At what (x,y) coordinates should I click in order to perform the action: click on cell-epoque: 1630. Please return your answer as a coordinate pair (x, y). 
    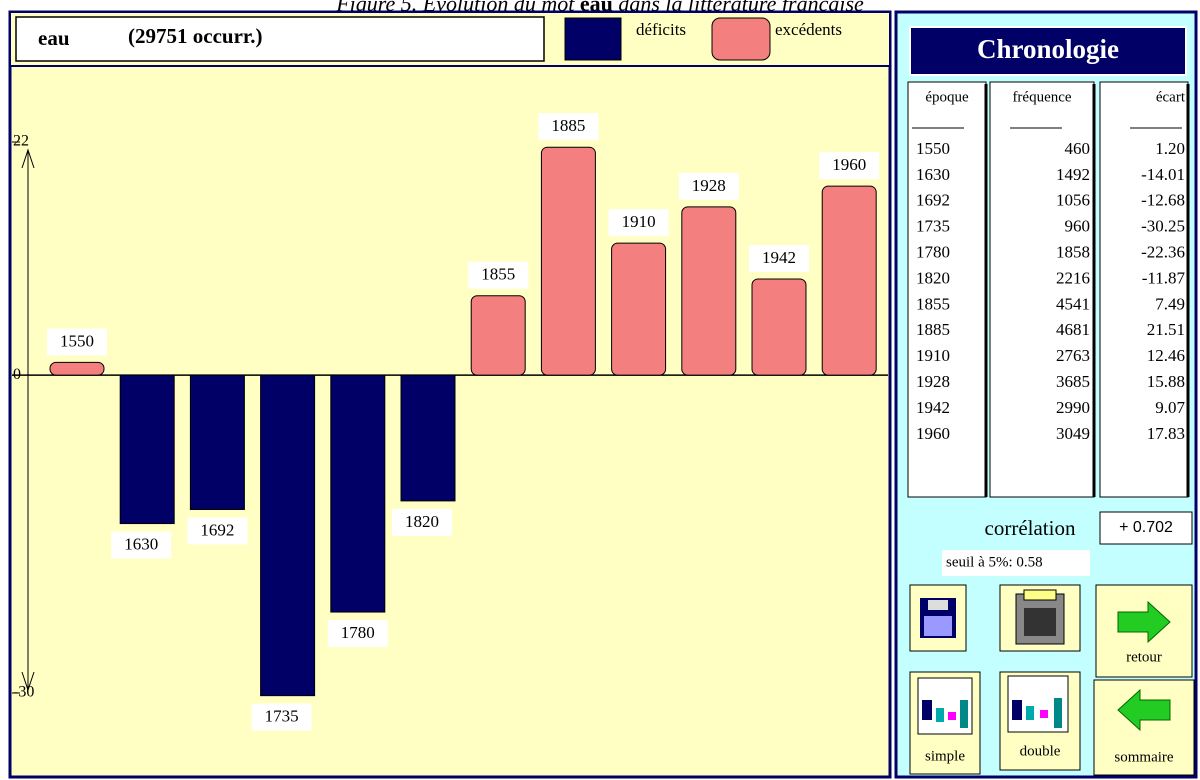
    Looking at the image, I should click on (933, 174).